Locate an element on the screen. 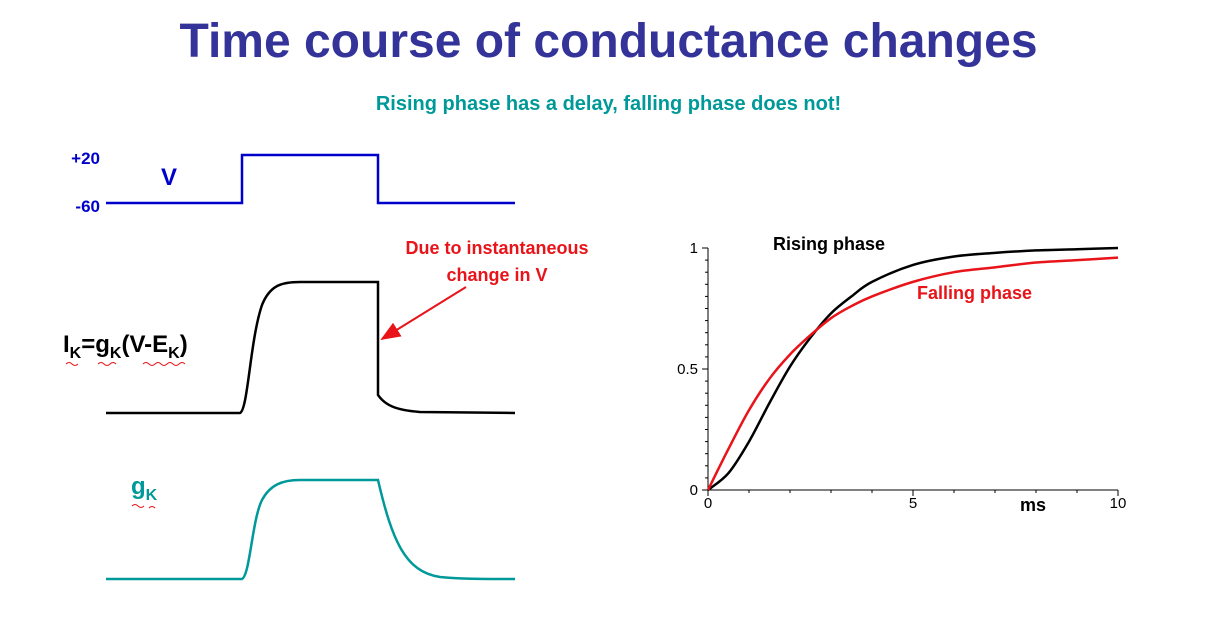 The width and height of the screenshot is (1217, 643). x-tick-label: 5 is located at coordinates (913, 503).